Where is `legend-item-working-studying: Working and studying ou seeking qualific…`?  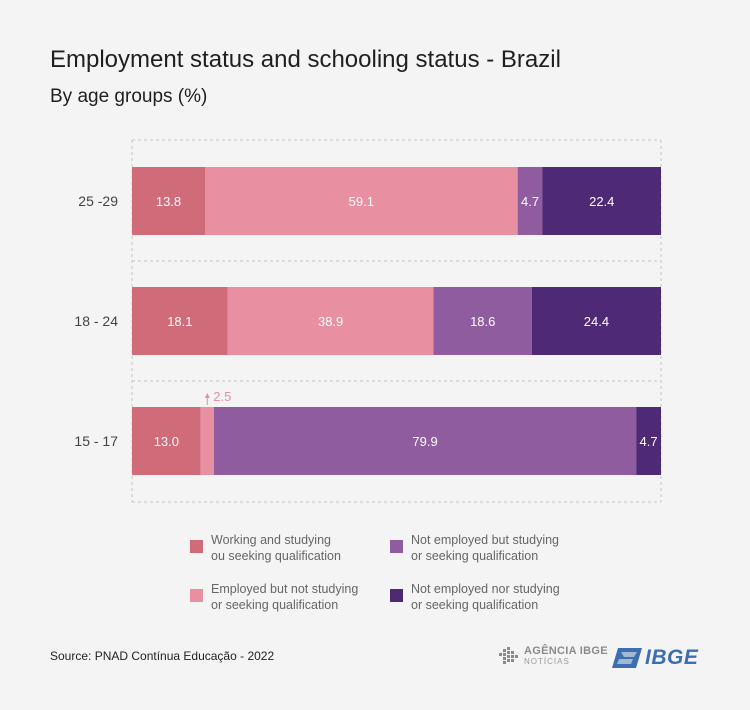
legend-item-working-studying: Working and studying ou seeking qualific… is located at coordinates (283, 548).